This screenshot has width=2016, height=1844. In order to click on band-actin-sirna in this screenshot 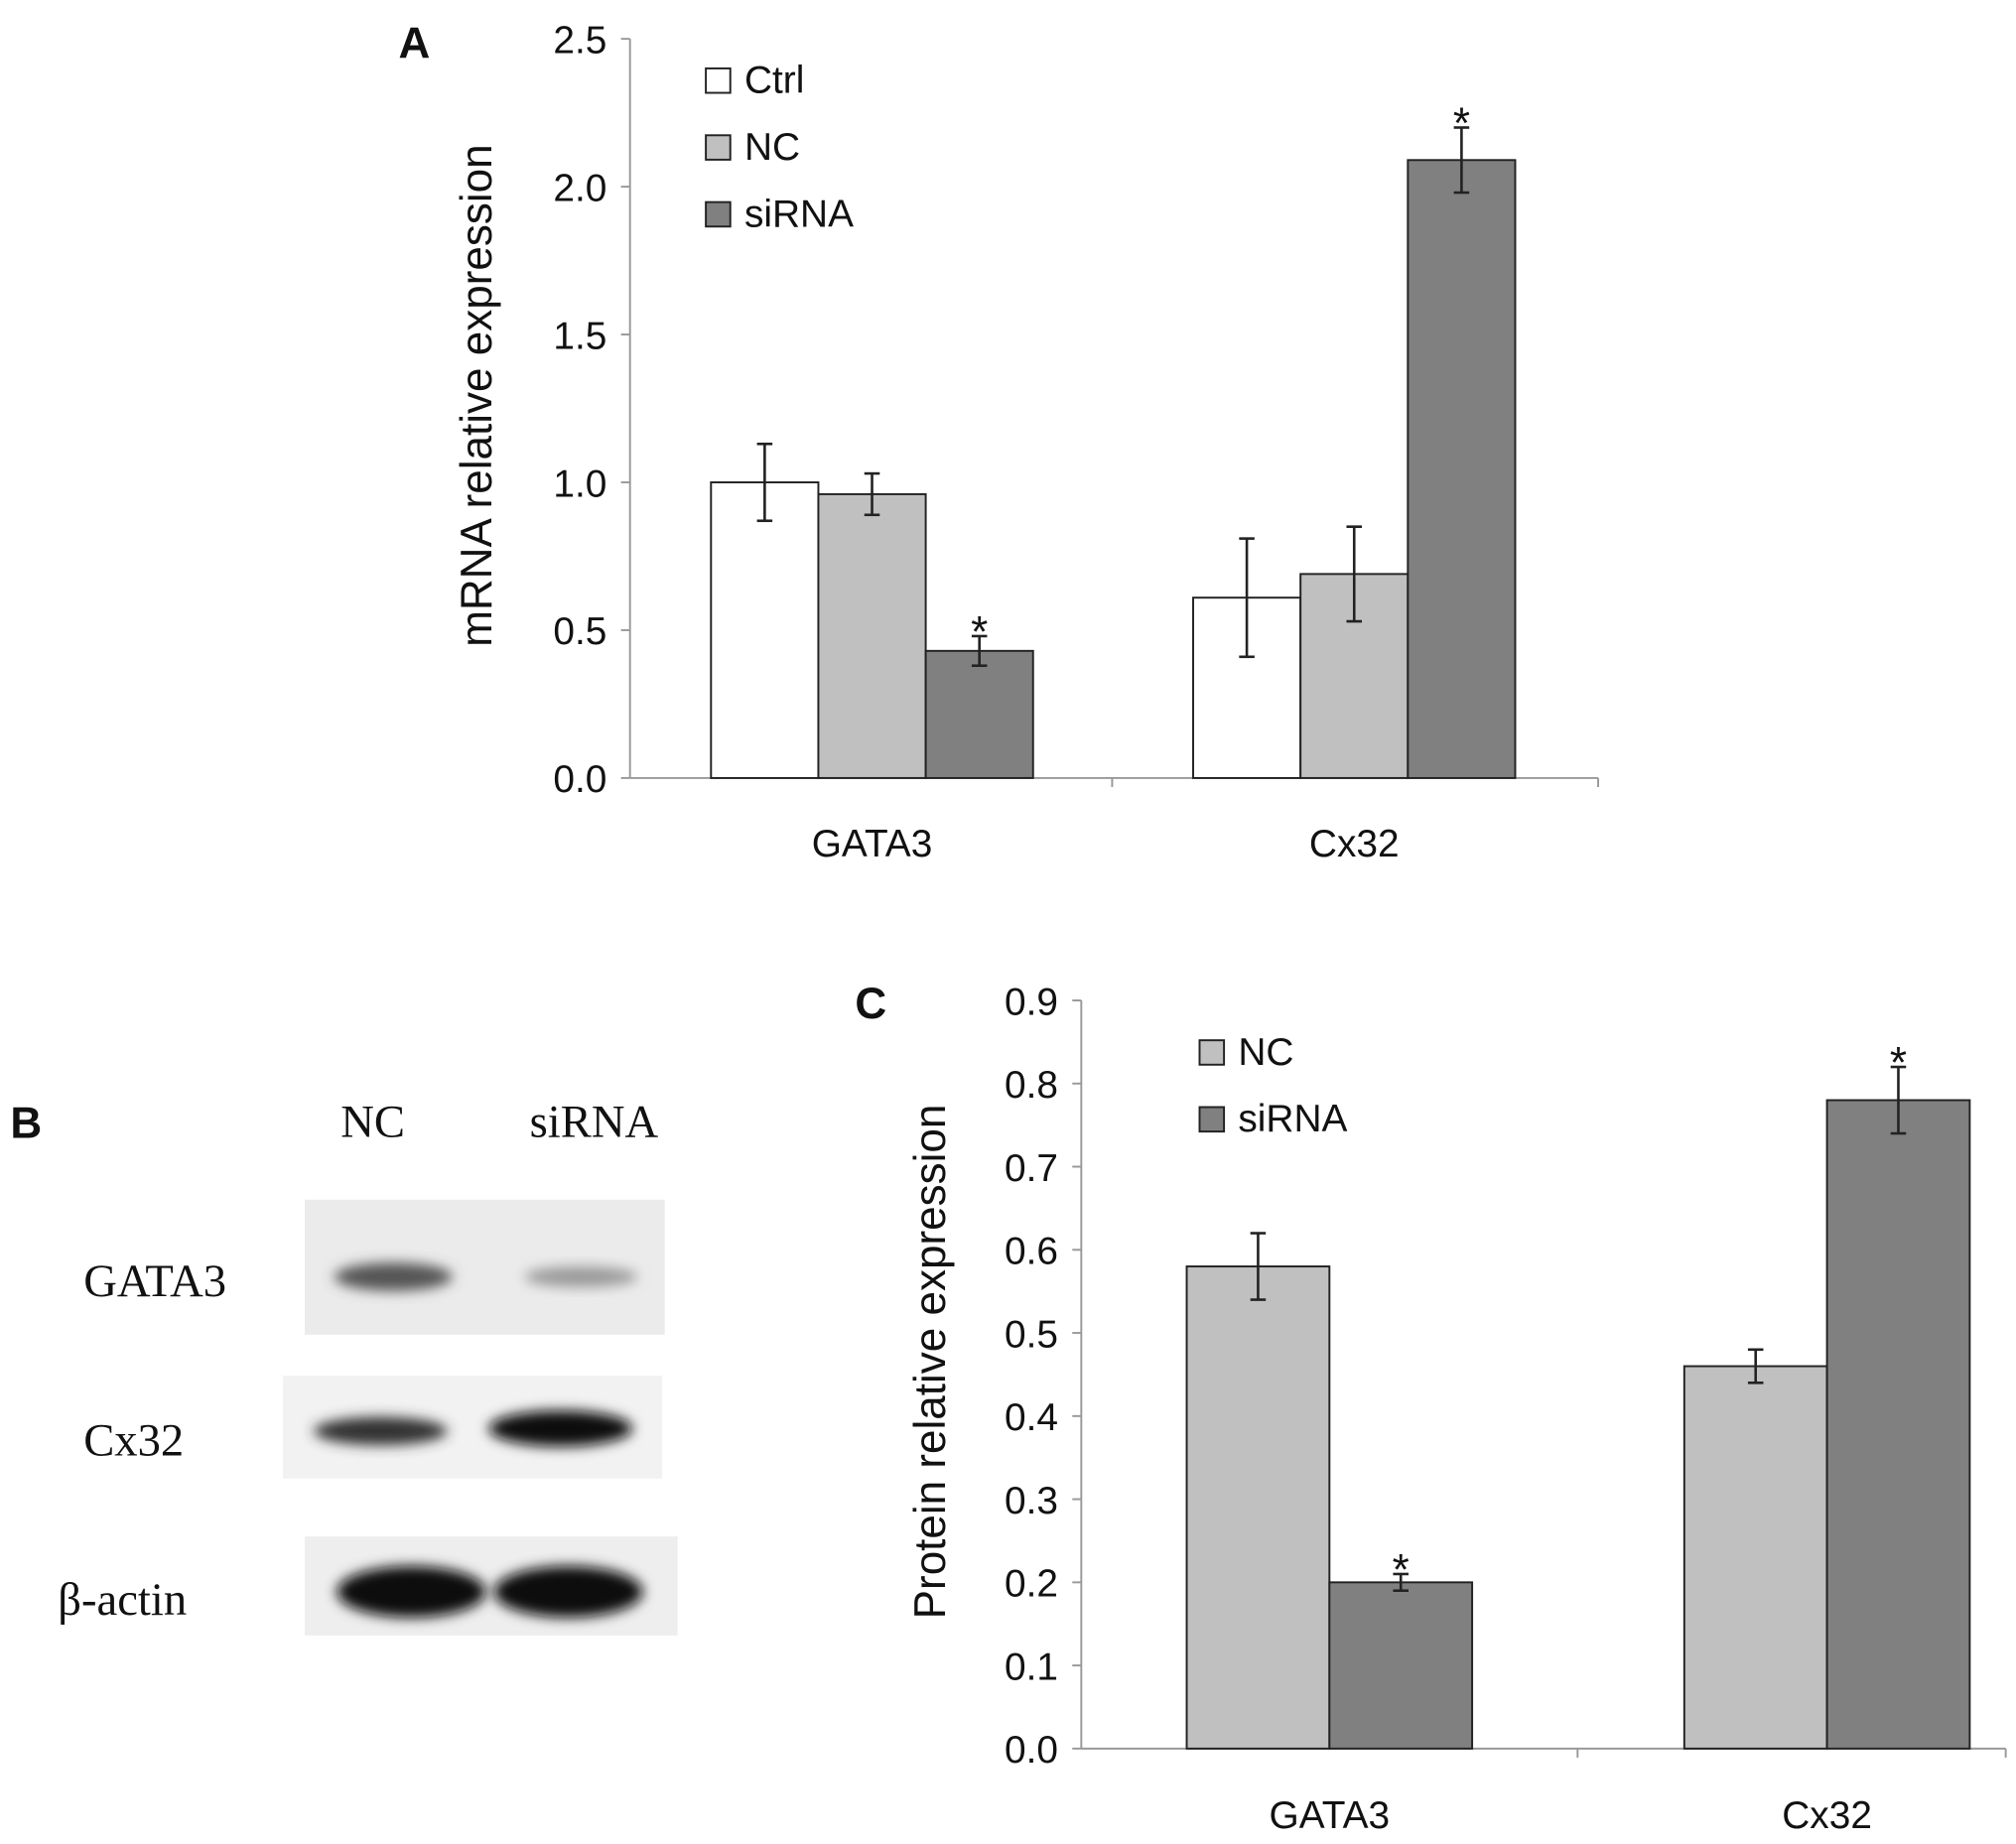, I will do `click(568, 1592)`.